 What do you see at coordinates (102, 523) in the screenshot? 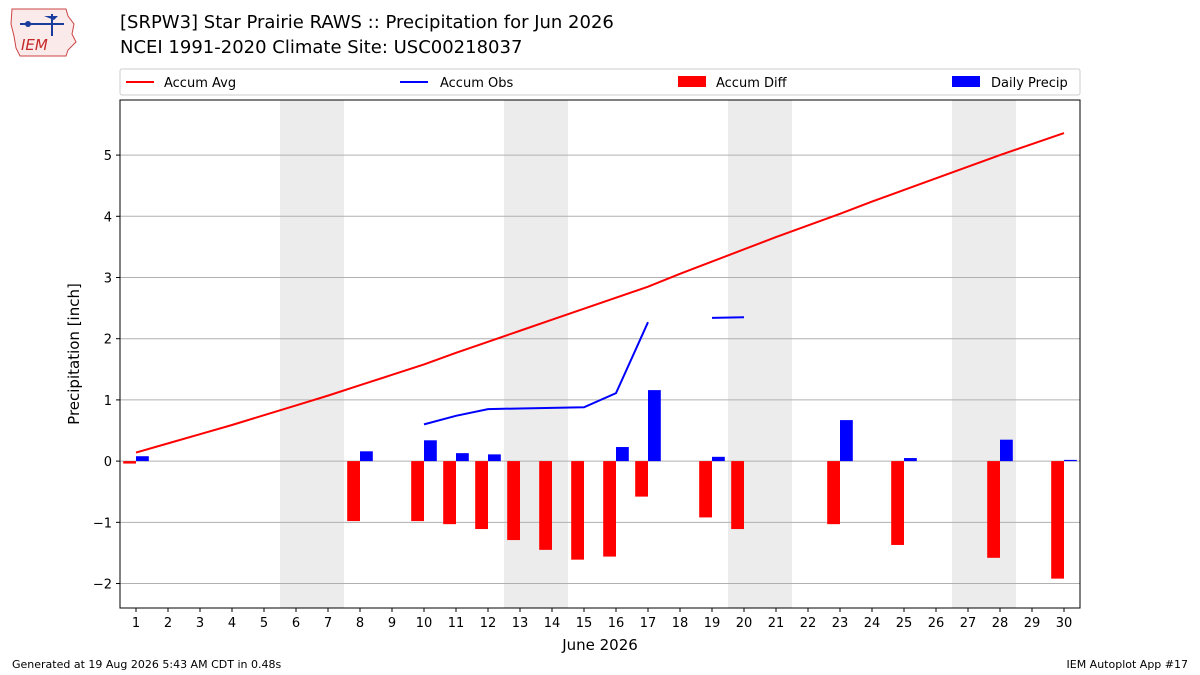
I see `y-tick-label: −1` at bounding box center [102, 523].